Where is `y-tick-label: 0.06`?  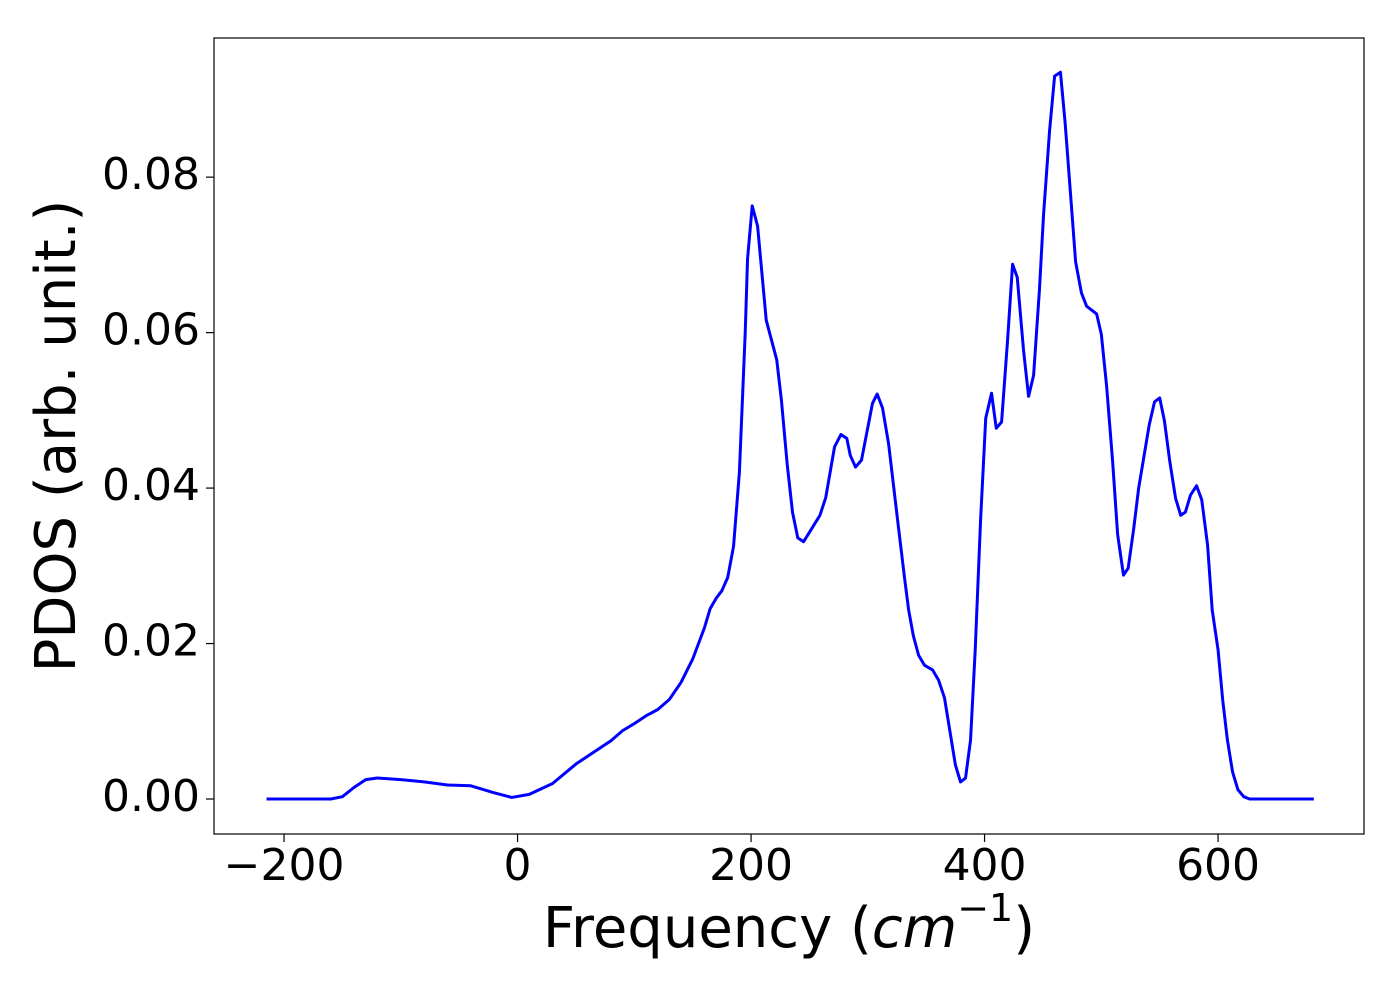 y-tick-label: 0.06 is located at coordinates (151, 330).